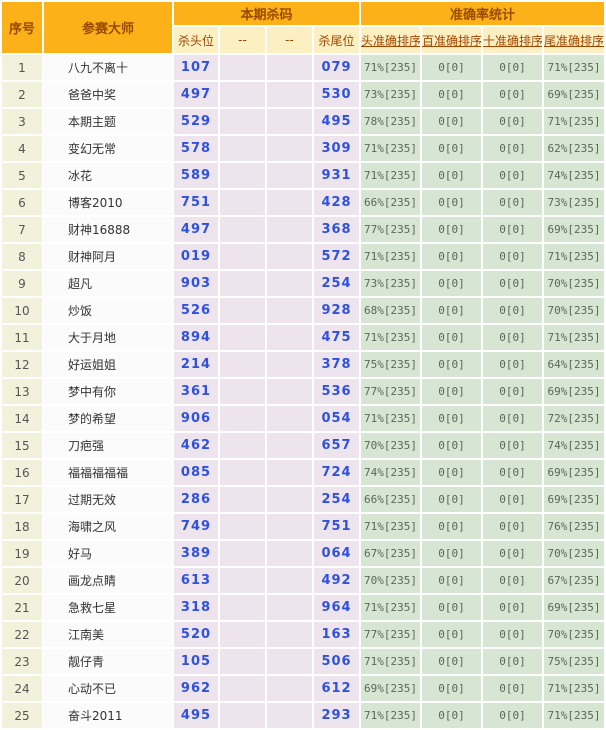  Describe the element at coordinates (391, 94) in the screenshot. I see `cell-stat-head: 73%[235]` at that location.